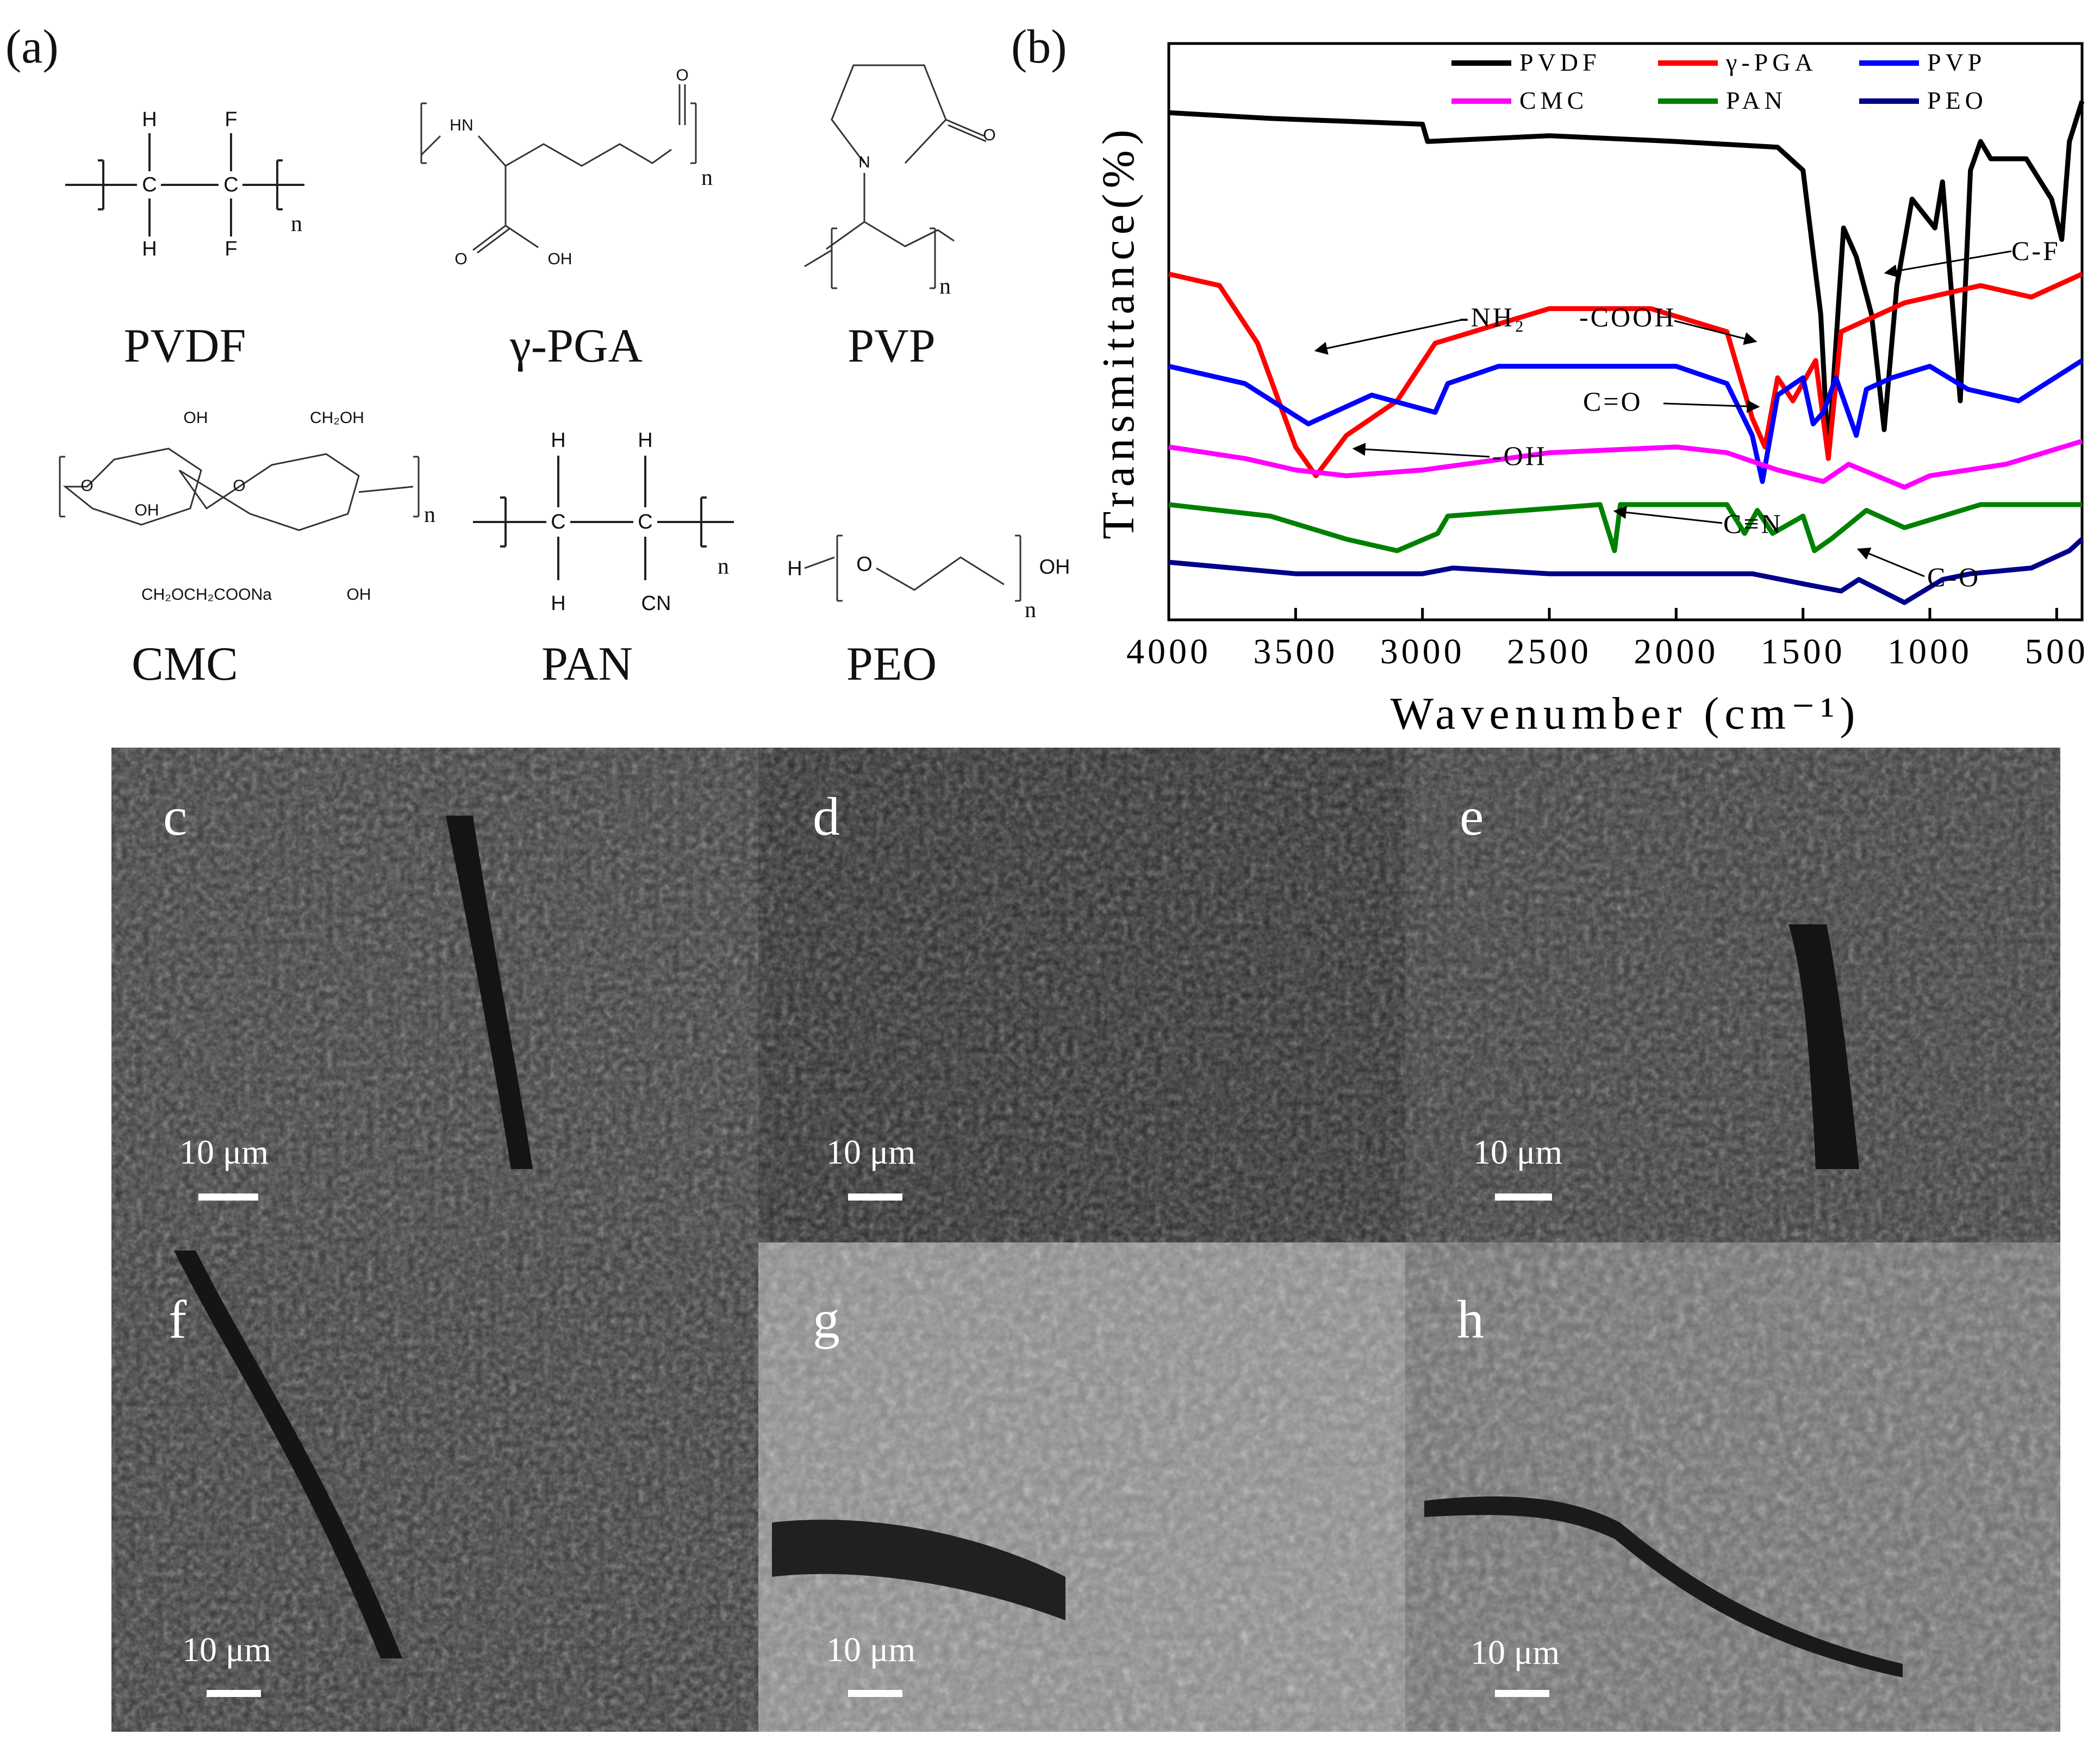 This screenshot has width=2100, height=1753. Describe the element at coordinates (656, 603) in the screenshot. I see `atom-cn: CN` at that location.